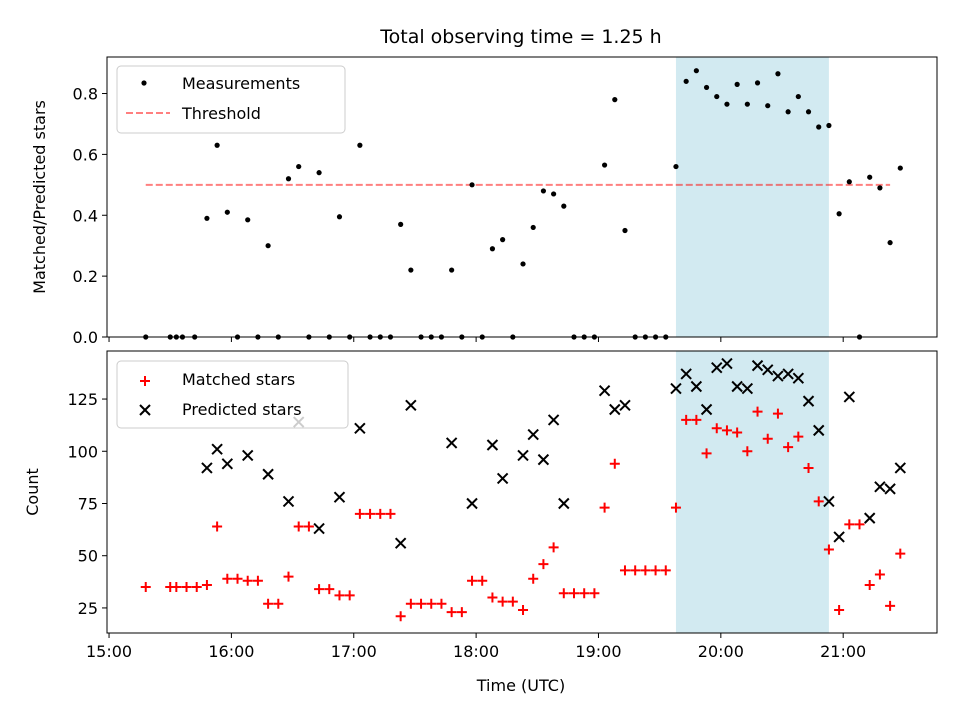 The height and width of the screenshot is (720, 960). What do you see at coordinates (39, 197) in the screenshot?
I see `top-panel-y-label: Matched/Predicted stars` at bounding box center [39, 197].